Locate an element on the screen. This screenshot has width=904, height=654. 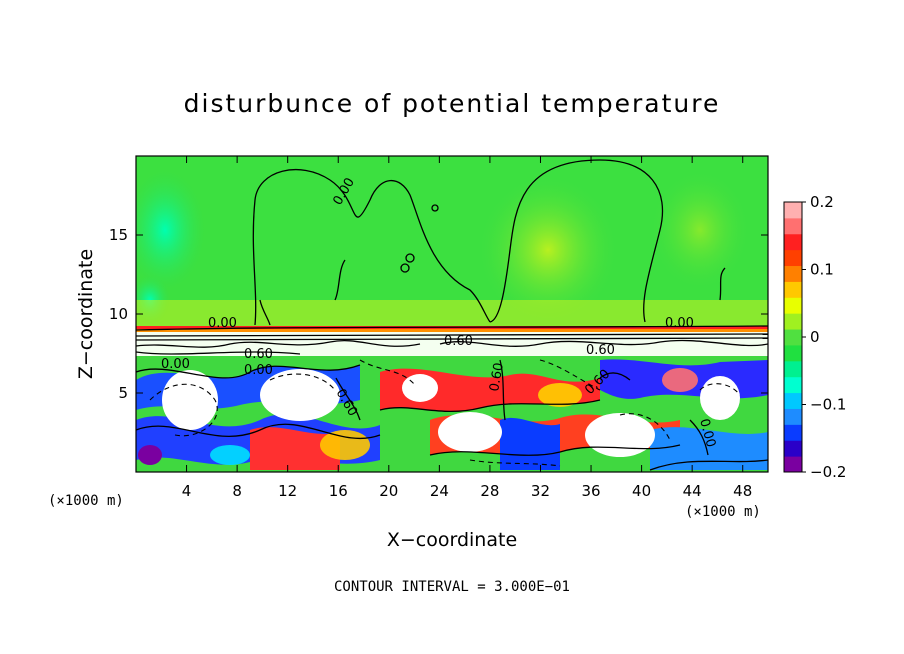
y-axis-label: Z−coordinate is located at coordinates (86, 314).